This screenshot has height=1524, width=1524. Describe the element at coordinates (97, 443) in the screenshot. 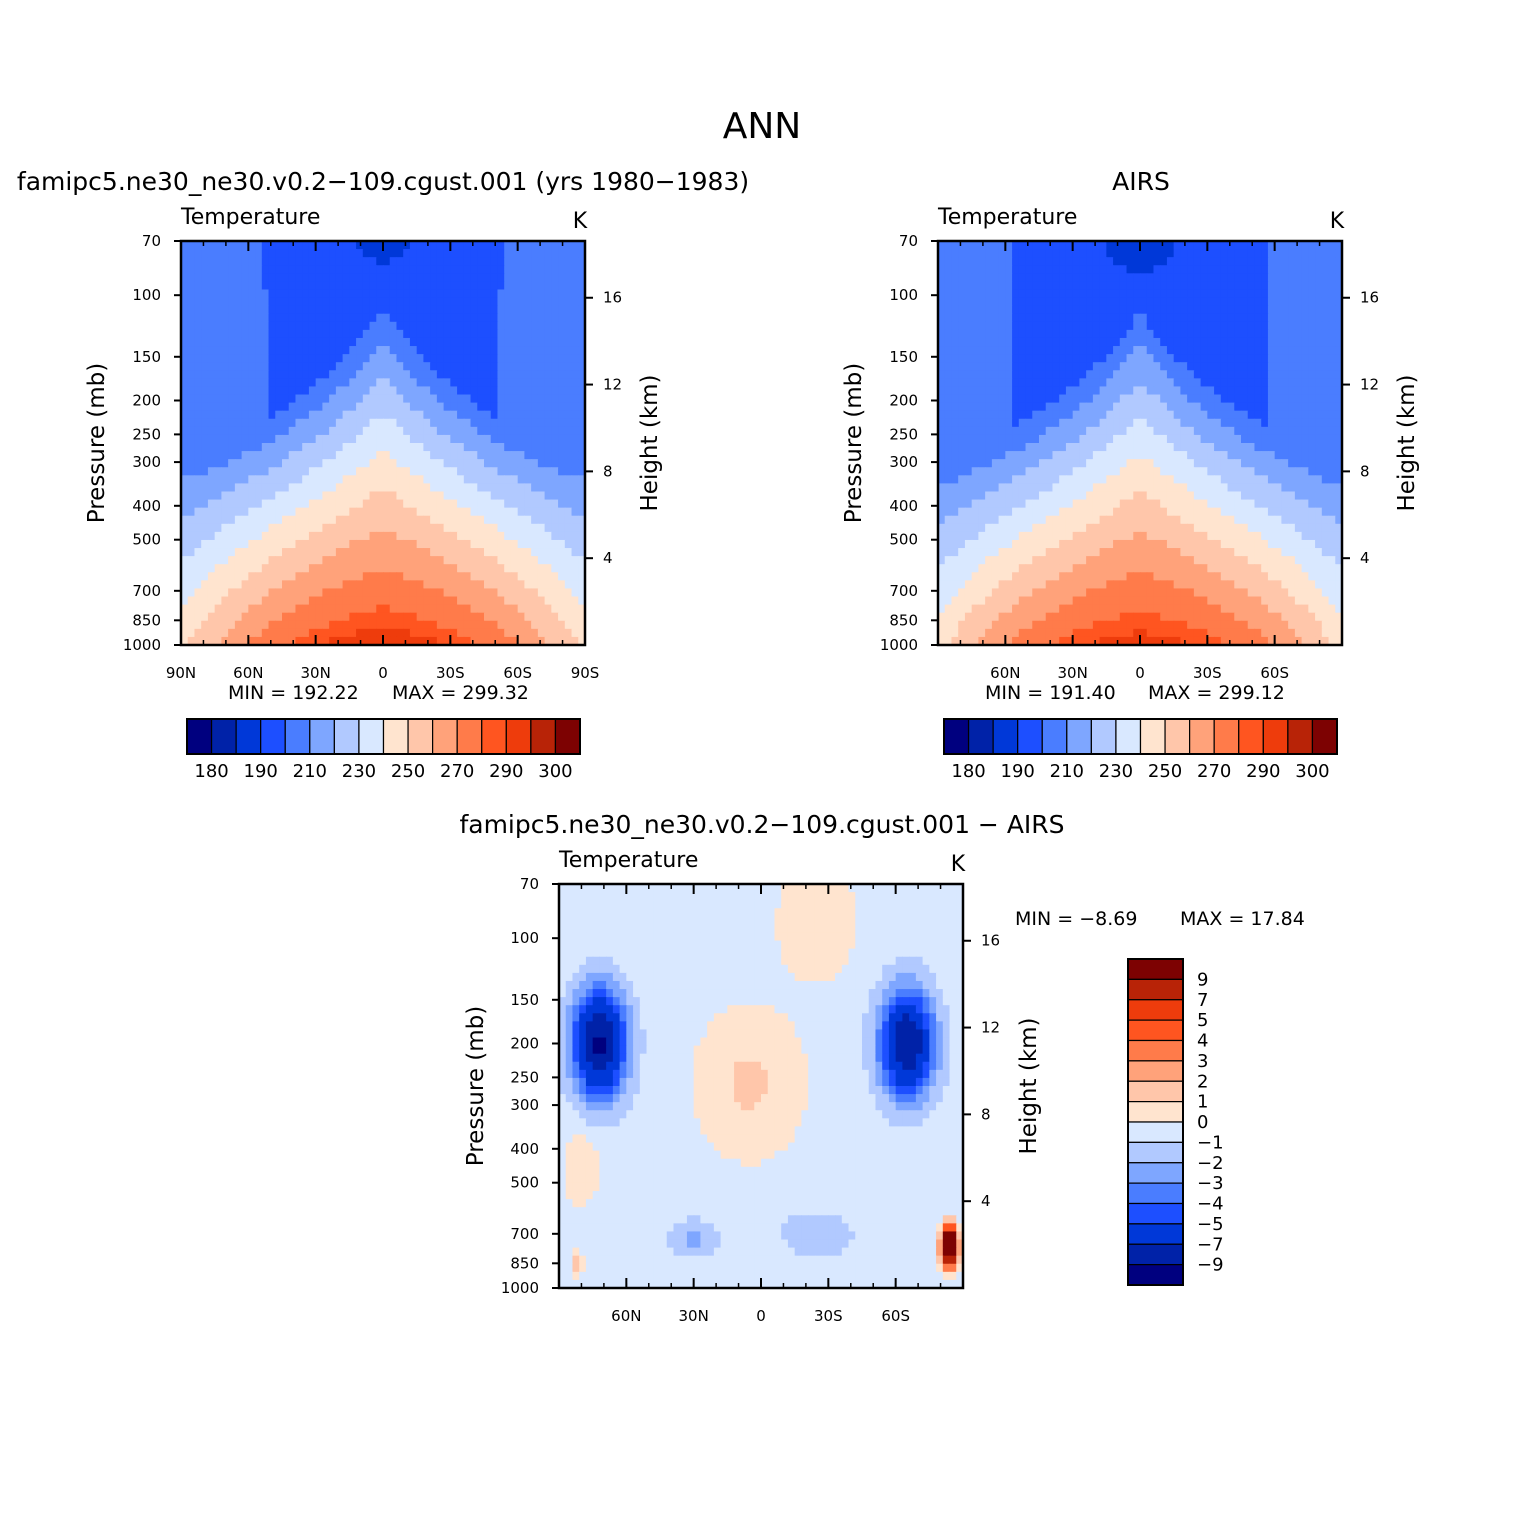

I see `panel-model-ylabel: Pressure (mb)` at that location.